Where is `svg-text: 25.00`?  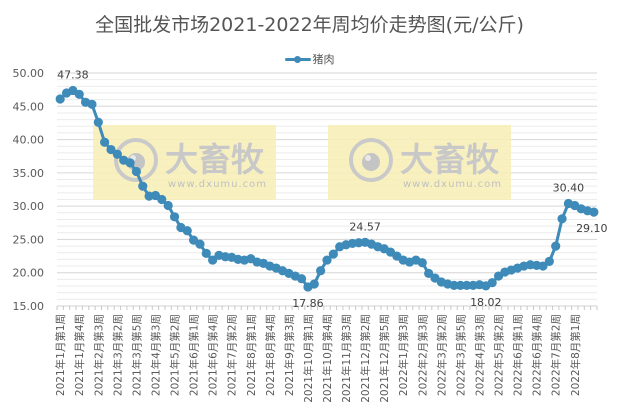
svg-text: 25.00 is located at coordinates (29, 239).